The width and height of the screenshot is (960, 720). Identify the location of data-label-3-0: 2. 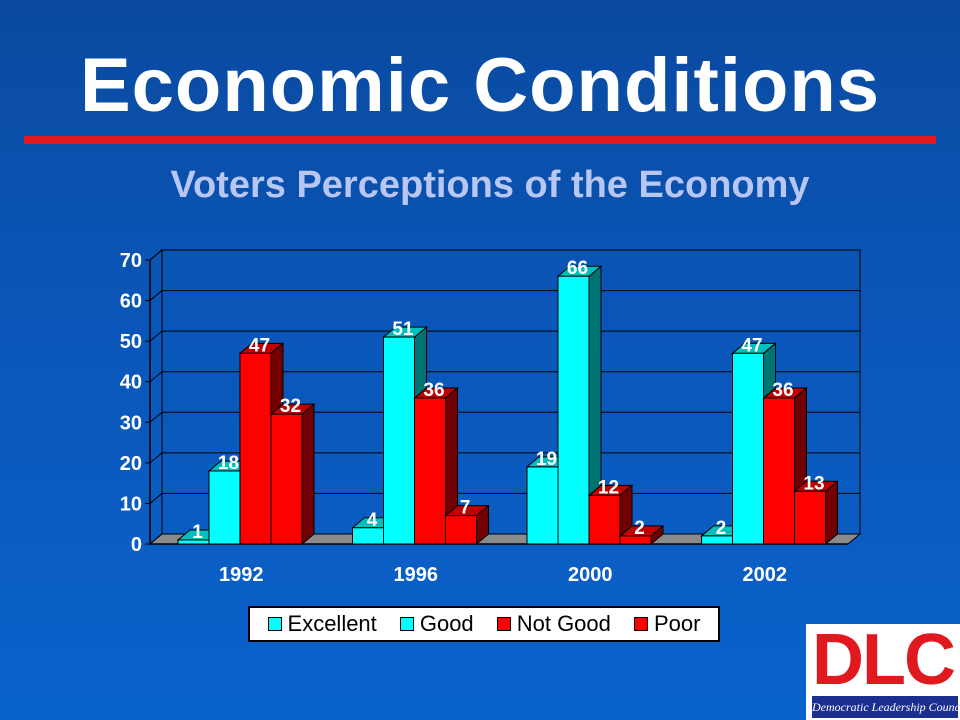
(721, 528).